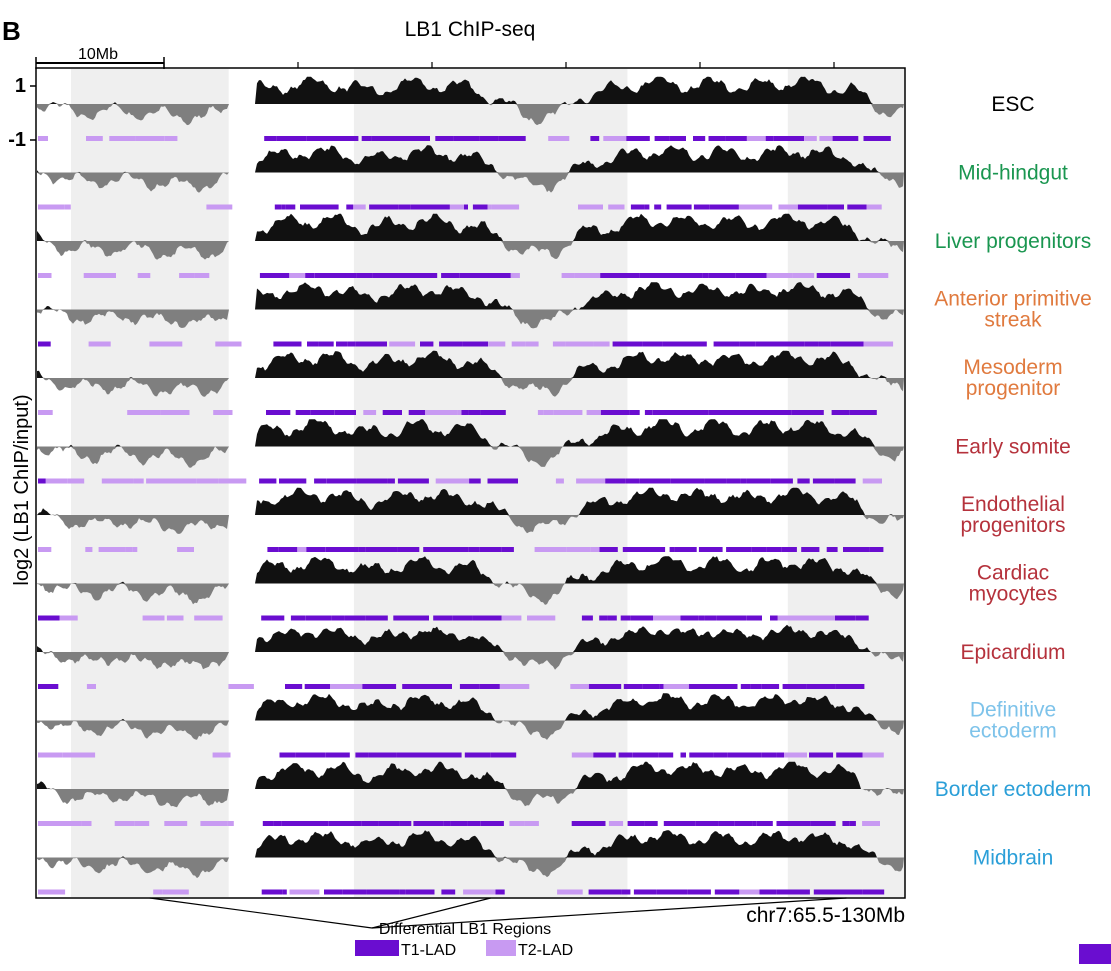 Image resolution: width=1111 pixels, height=971 pixels. What do you see at coordinates (463, 275) in the screenshot?
I see `track-3-lad-bar` at bounding box center [463, 275].